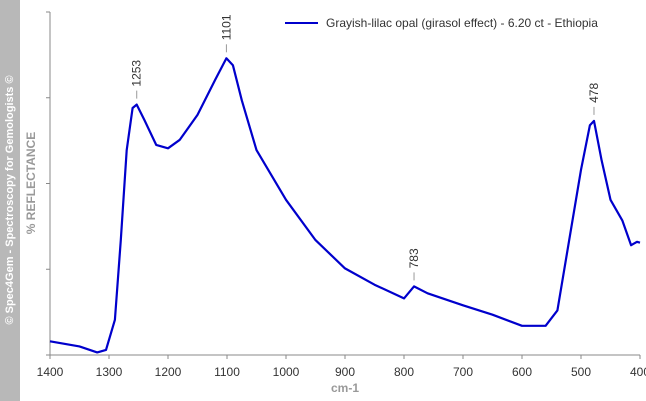  I want to click on watermark-band, so click(10, 200).